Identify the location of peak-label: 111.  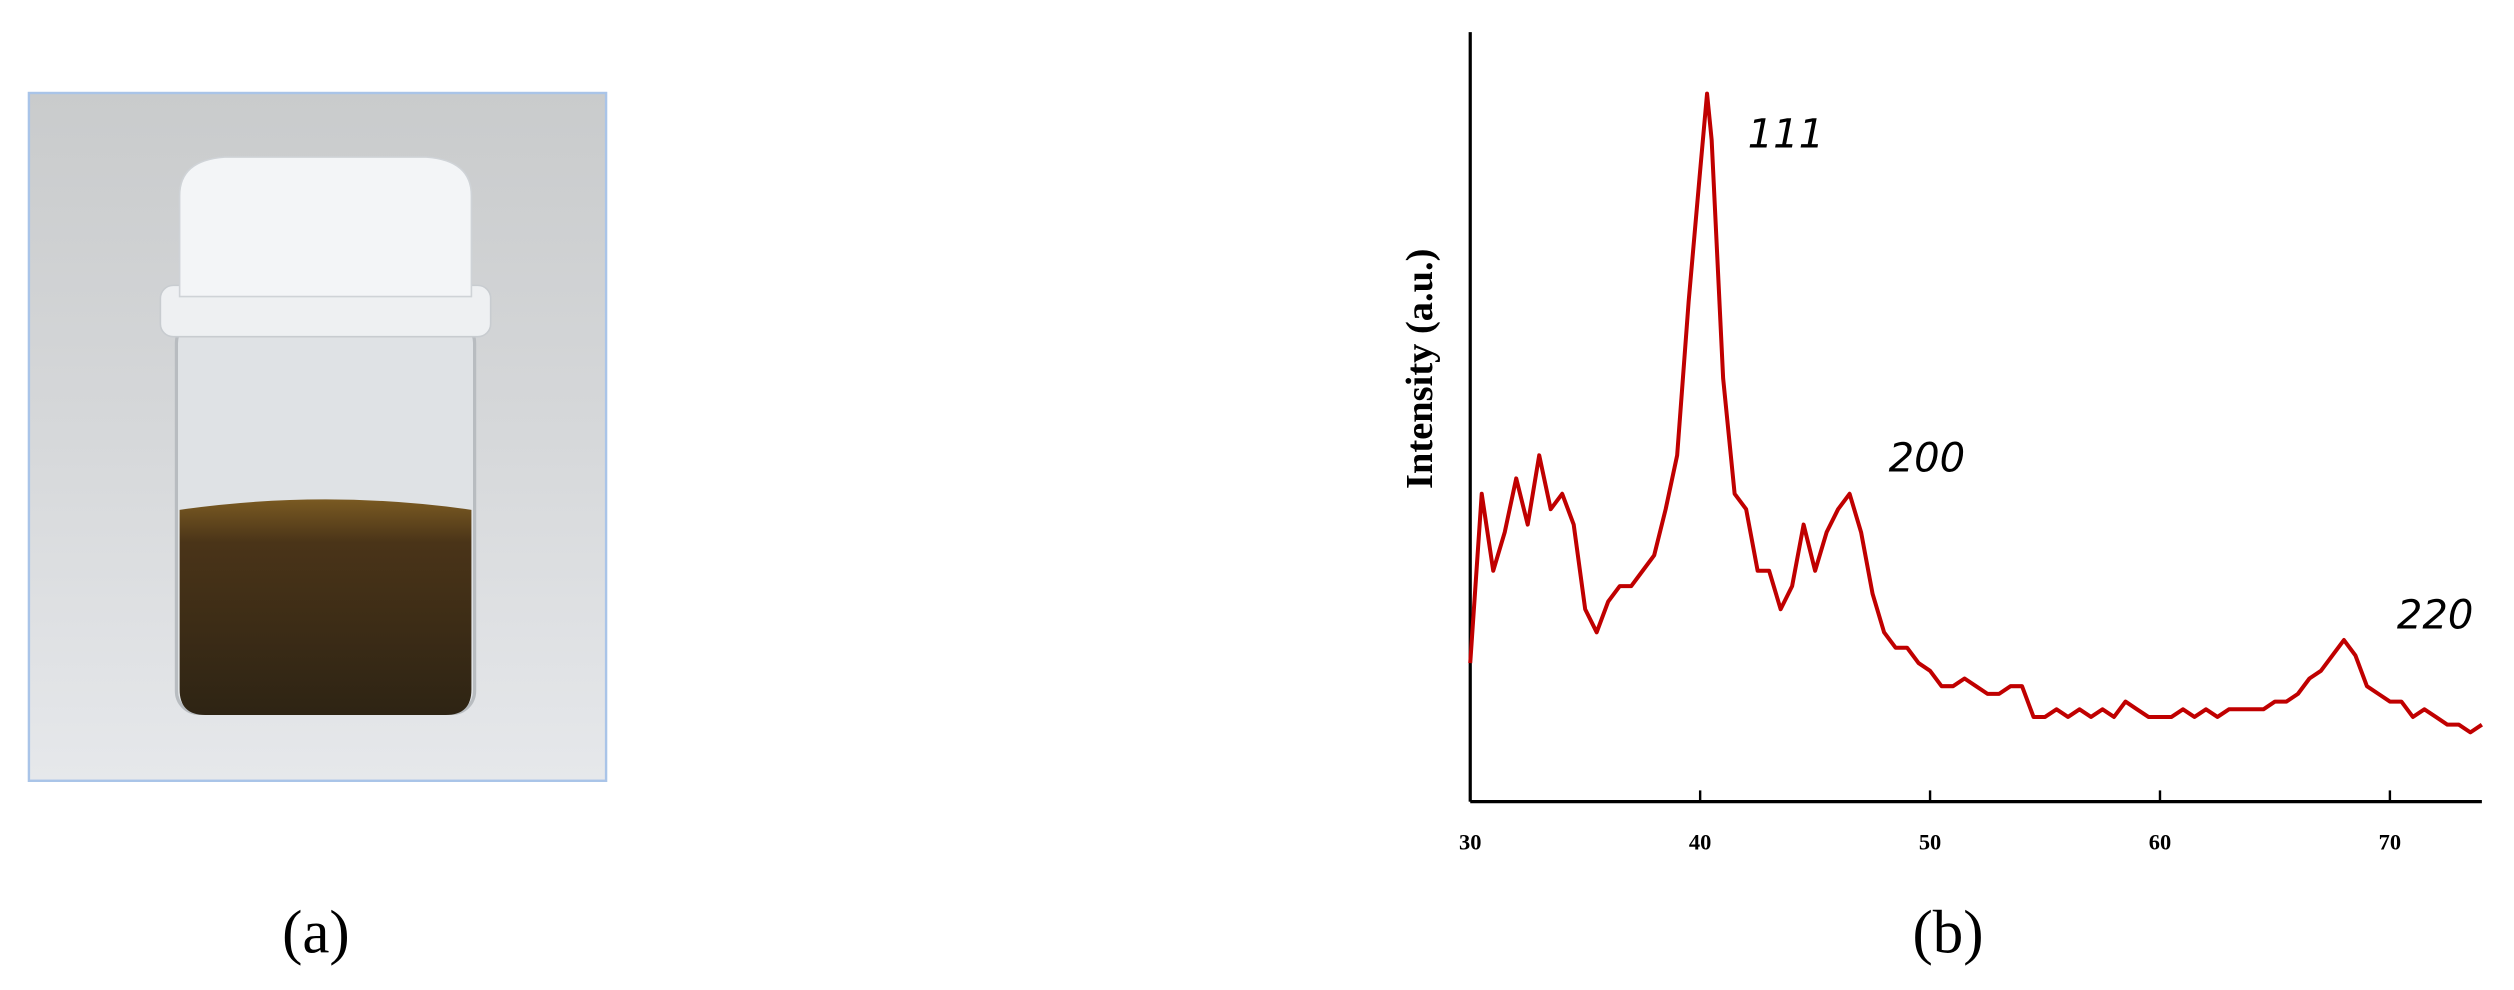
(1786, 134).